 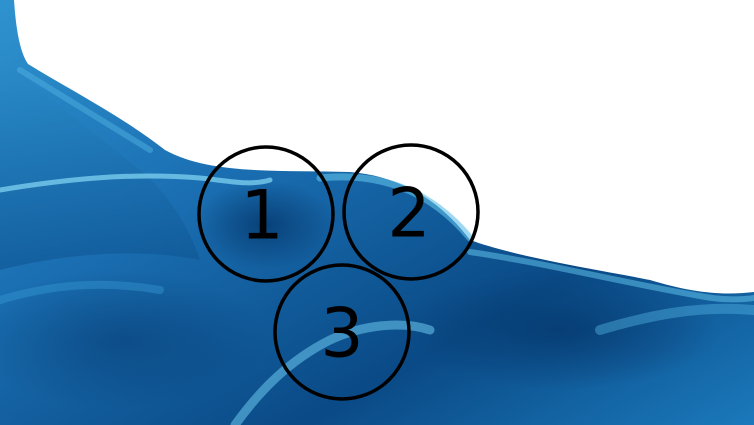 I want to click on marker-1-label: 1, so click(x=261, y=216).